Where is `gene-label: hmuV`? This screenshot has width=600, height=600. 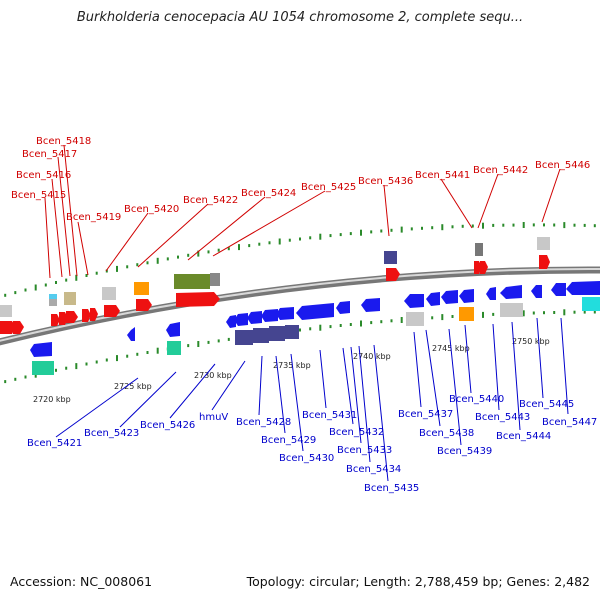 gene-label: hmuV is located at coordinates (213, 417).